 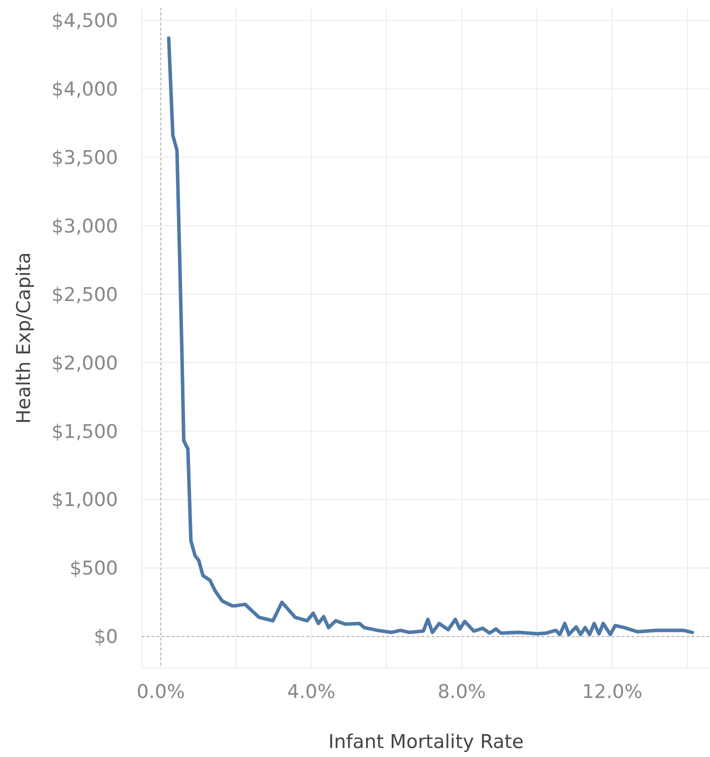 I want to click on y-tick-label: $2,000, so click(x=85, y=363).